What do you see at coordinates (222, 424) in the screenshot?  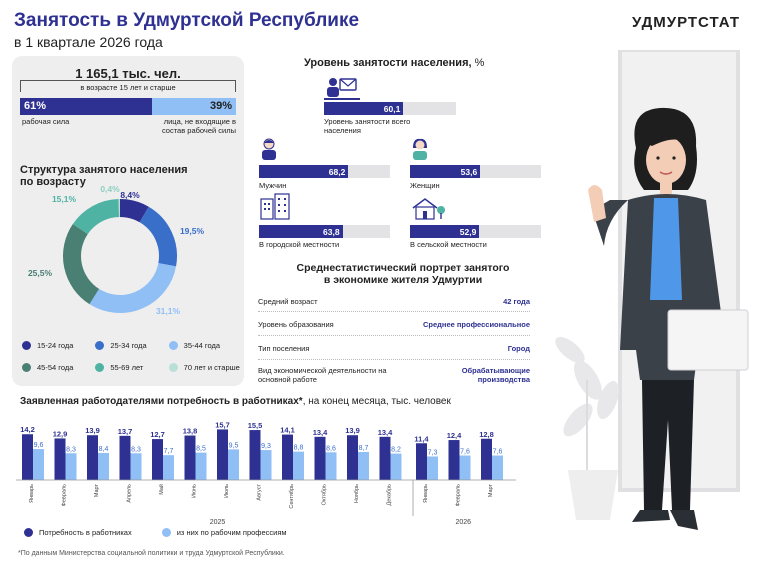 I see `bar-data-label: 15,7` at bounding box center [222, 424].